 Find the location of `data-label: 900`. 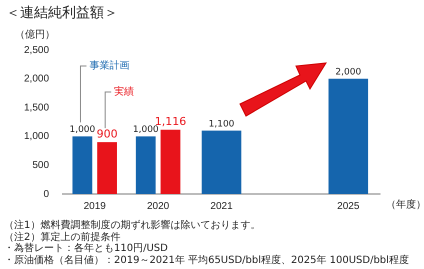

data-label: 900 is located at coordinates (107, 134).